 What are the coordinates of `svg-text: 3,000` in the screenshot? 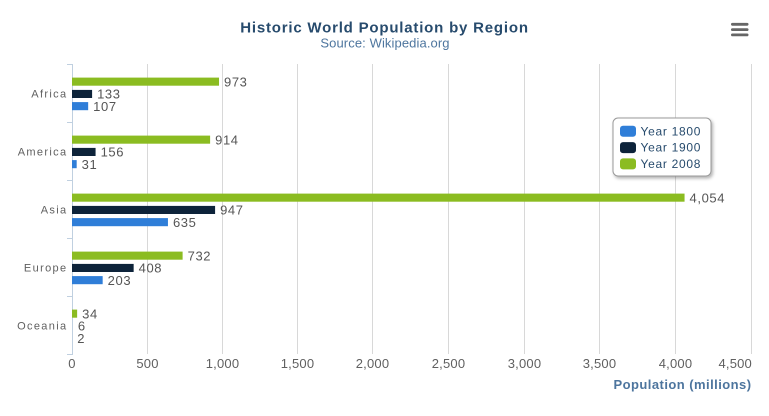 It's located at (525, 363).